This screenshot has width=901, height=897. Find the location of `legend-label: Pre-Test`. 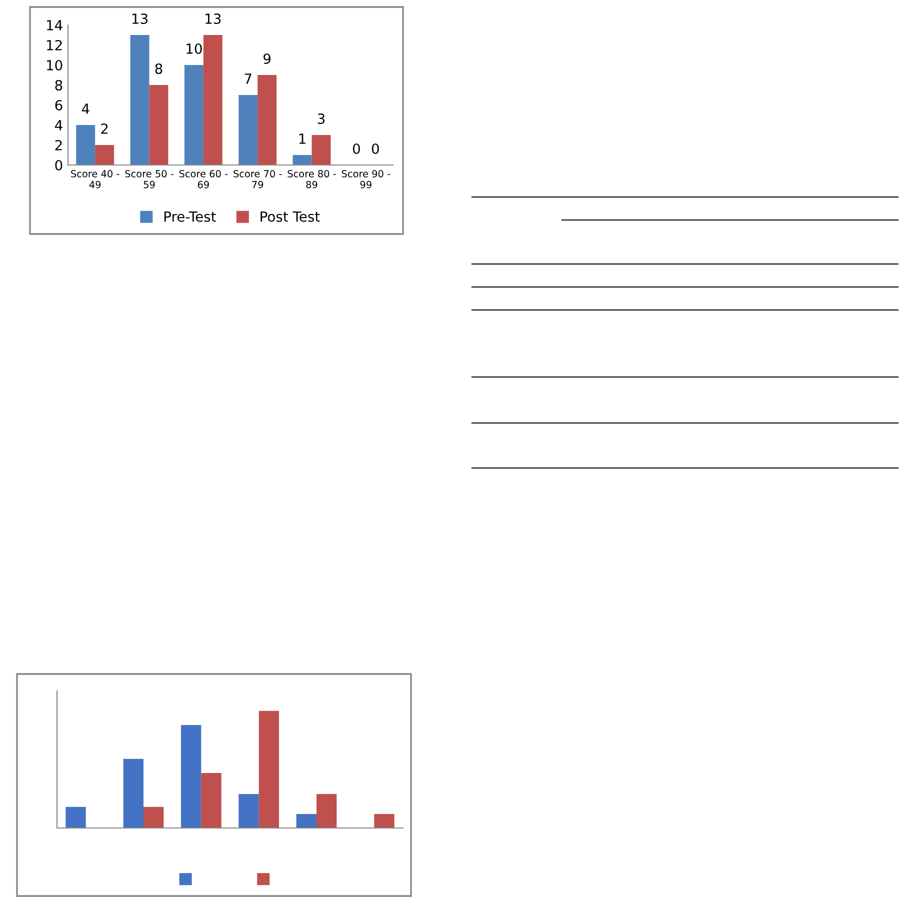

legend-label: Pre-Test is located at coordinates (190, 217).